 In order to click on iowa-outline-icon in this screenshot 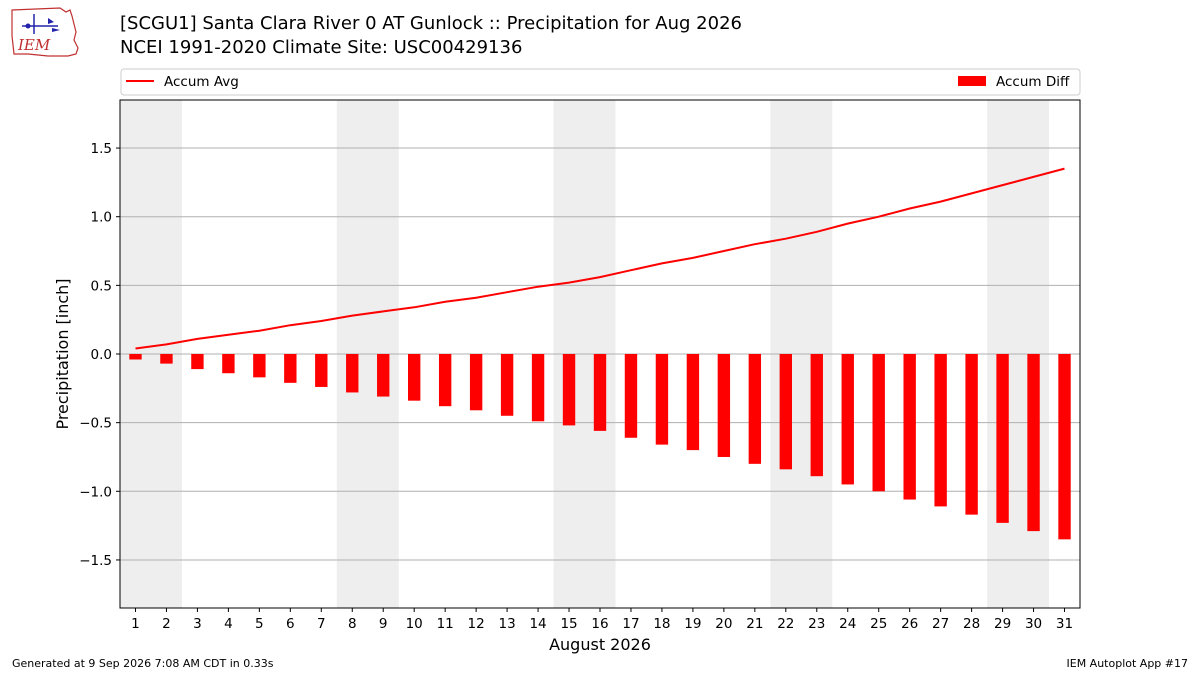, I will do `click(45, 32)`.